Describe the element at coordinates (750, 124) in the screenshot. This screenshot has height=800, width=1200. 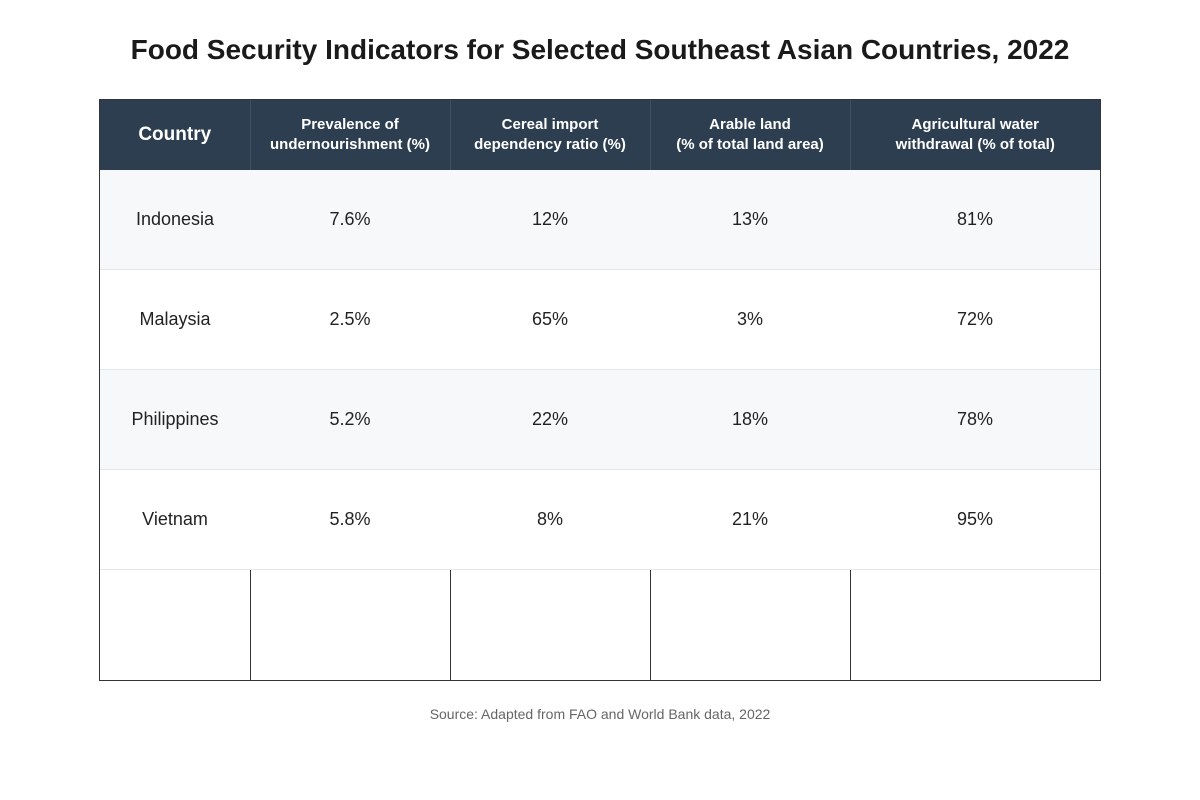
I see `column-header-label: Arable land` at that location.